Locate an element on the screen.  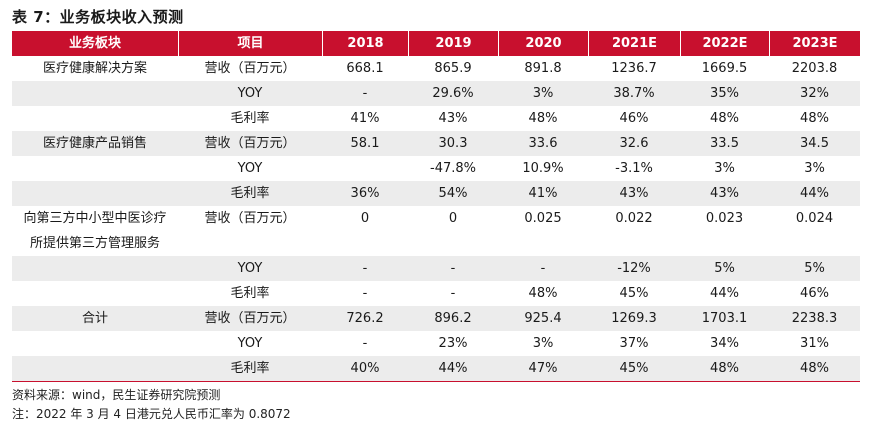
table-cell: 925.4 is located at coordinates (543, 318).